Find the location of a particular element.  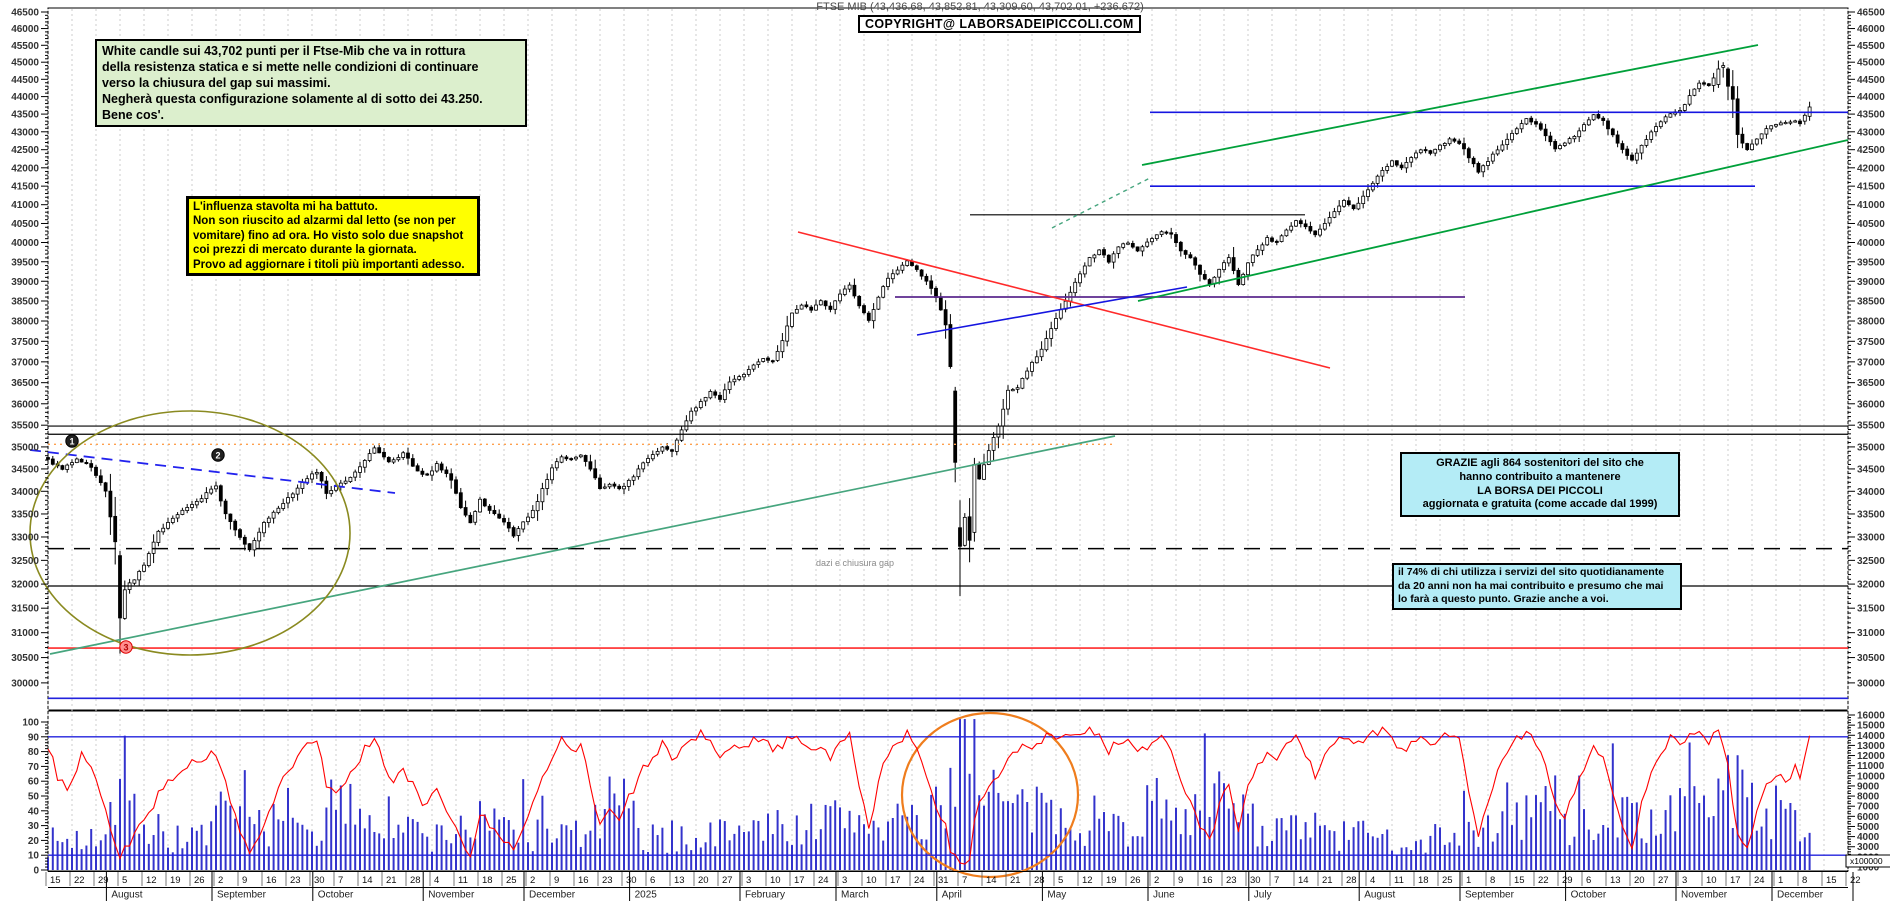

svg-text: 26 is located at coordinates (1135, 880).